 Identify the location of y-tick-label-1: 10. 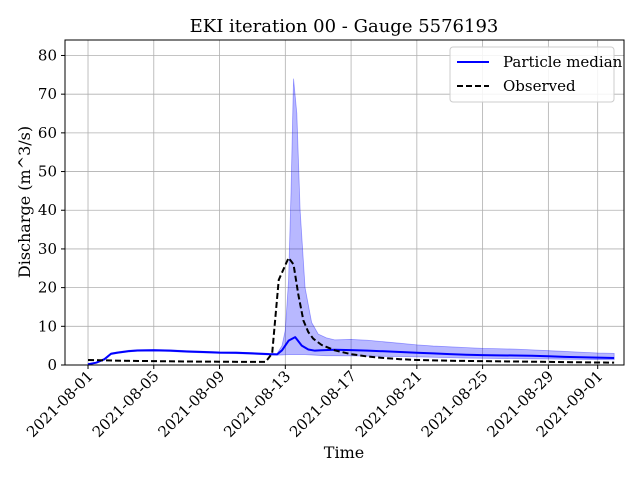
(47, 326).